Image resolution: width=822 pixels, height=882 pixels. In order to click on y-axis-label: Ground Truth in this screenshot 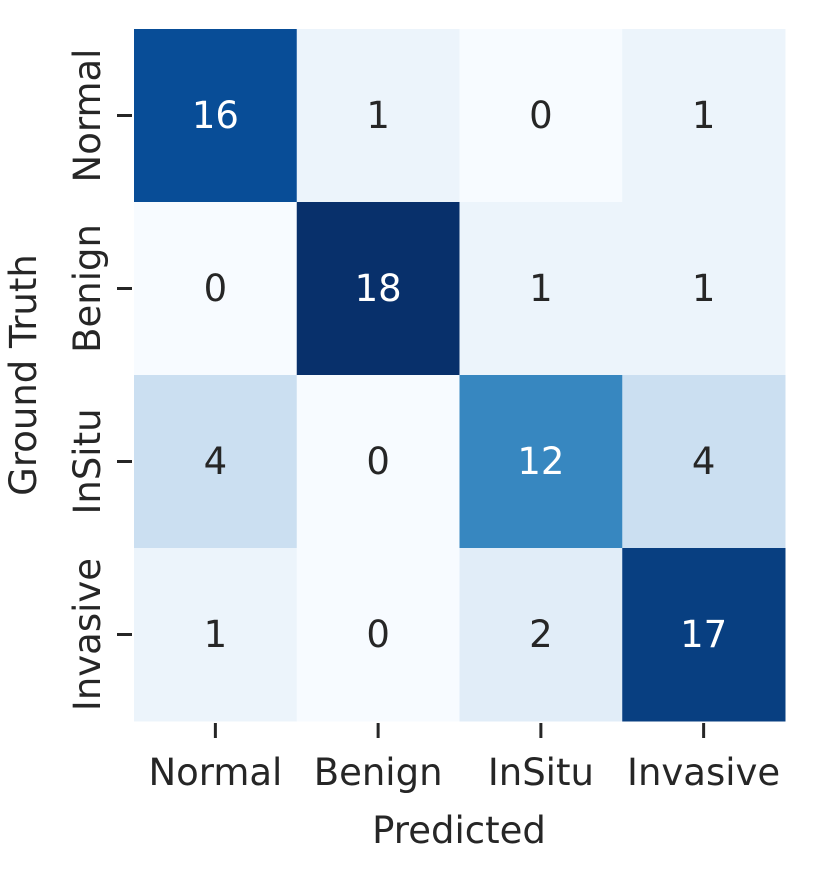, I will do `click(23, 375)`.